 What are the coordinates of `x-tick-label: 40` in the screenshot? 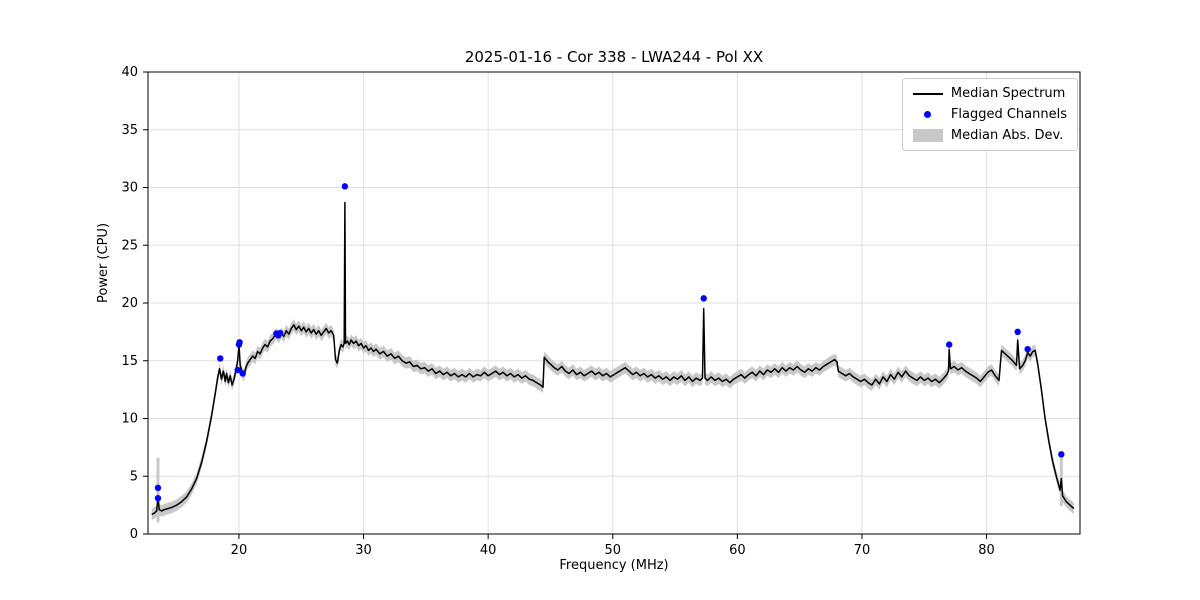 It's located at (488, 550).